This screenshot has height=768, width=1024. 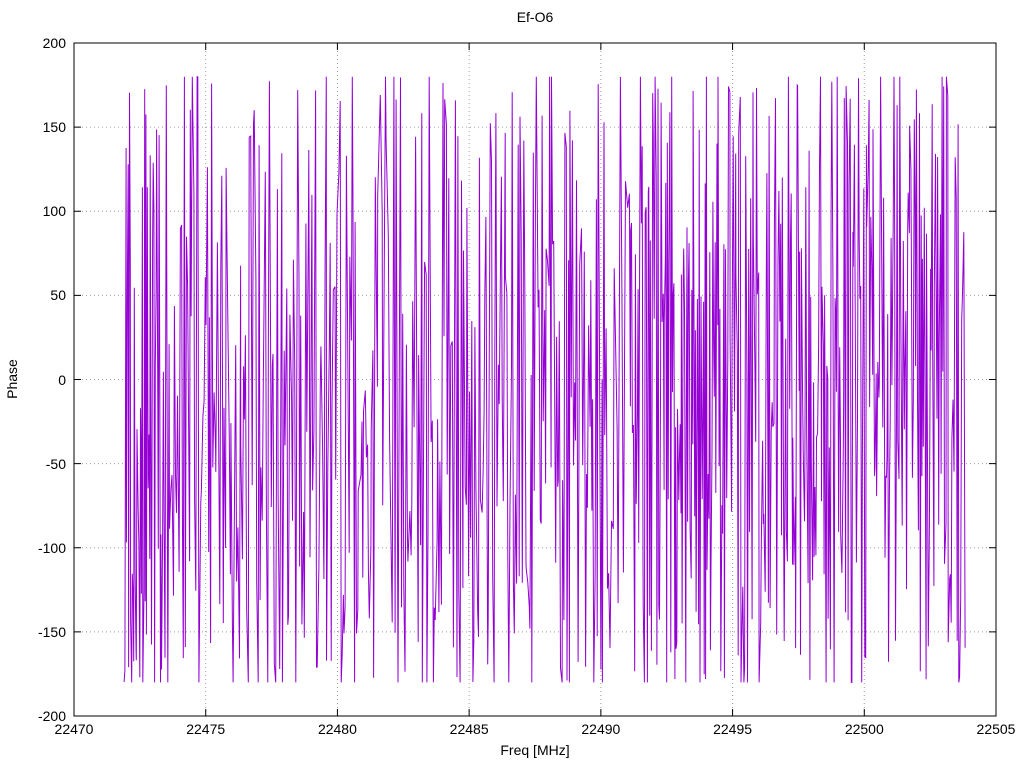 I want to click on y-tick-label: 150, so click(x=54, y=127).